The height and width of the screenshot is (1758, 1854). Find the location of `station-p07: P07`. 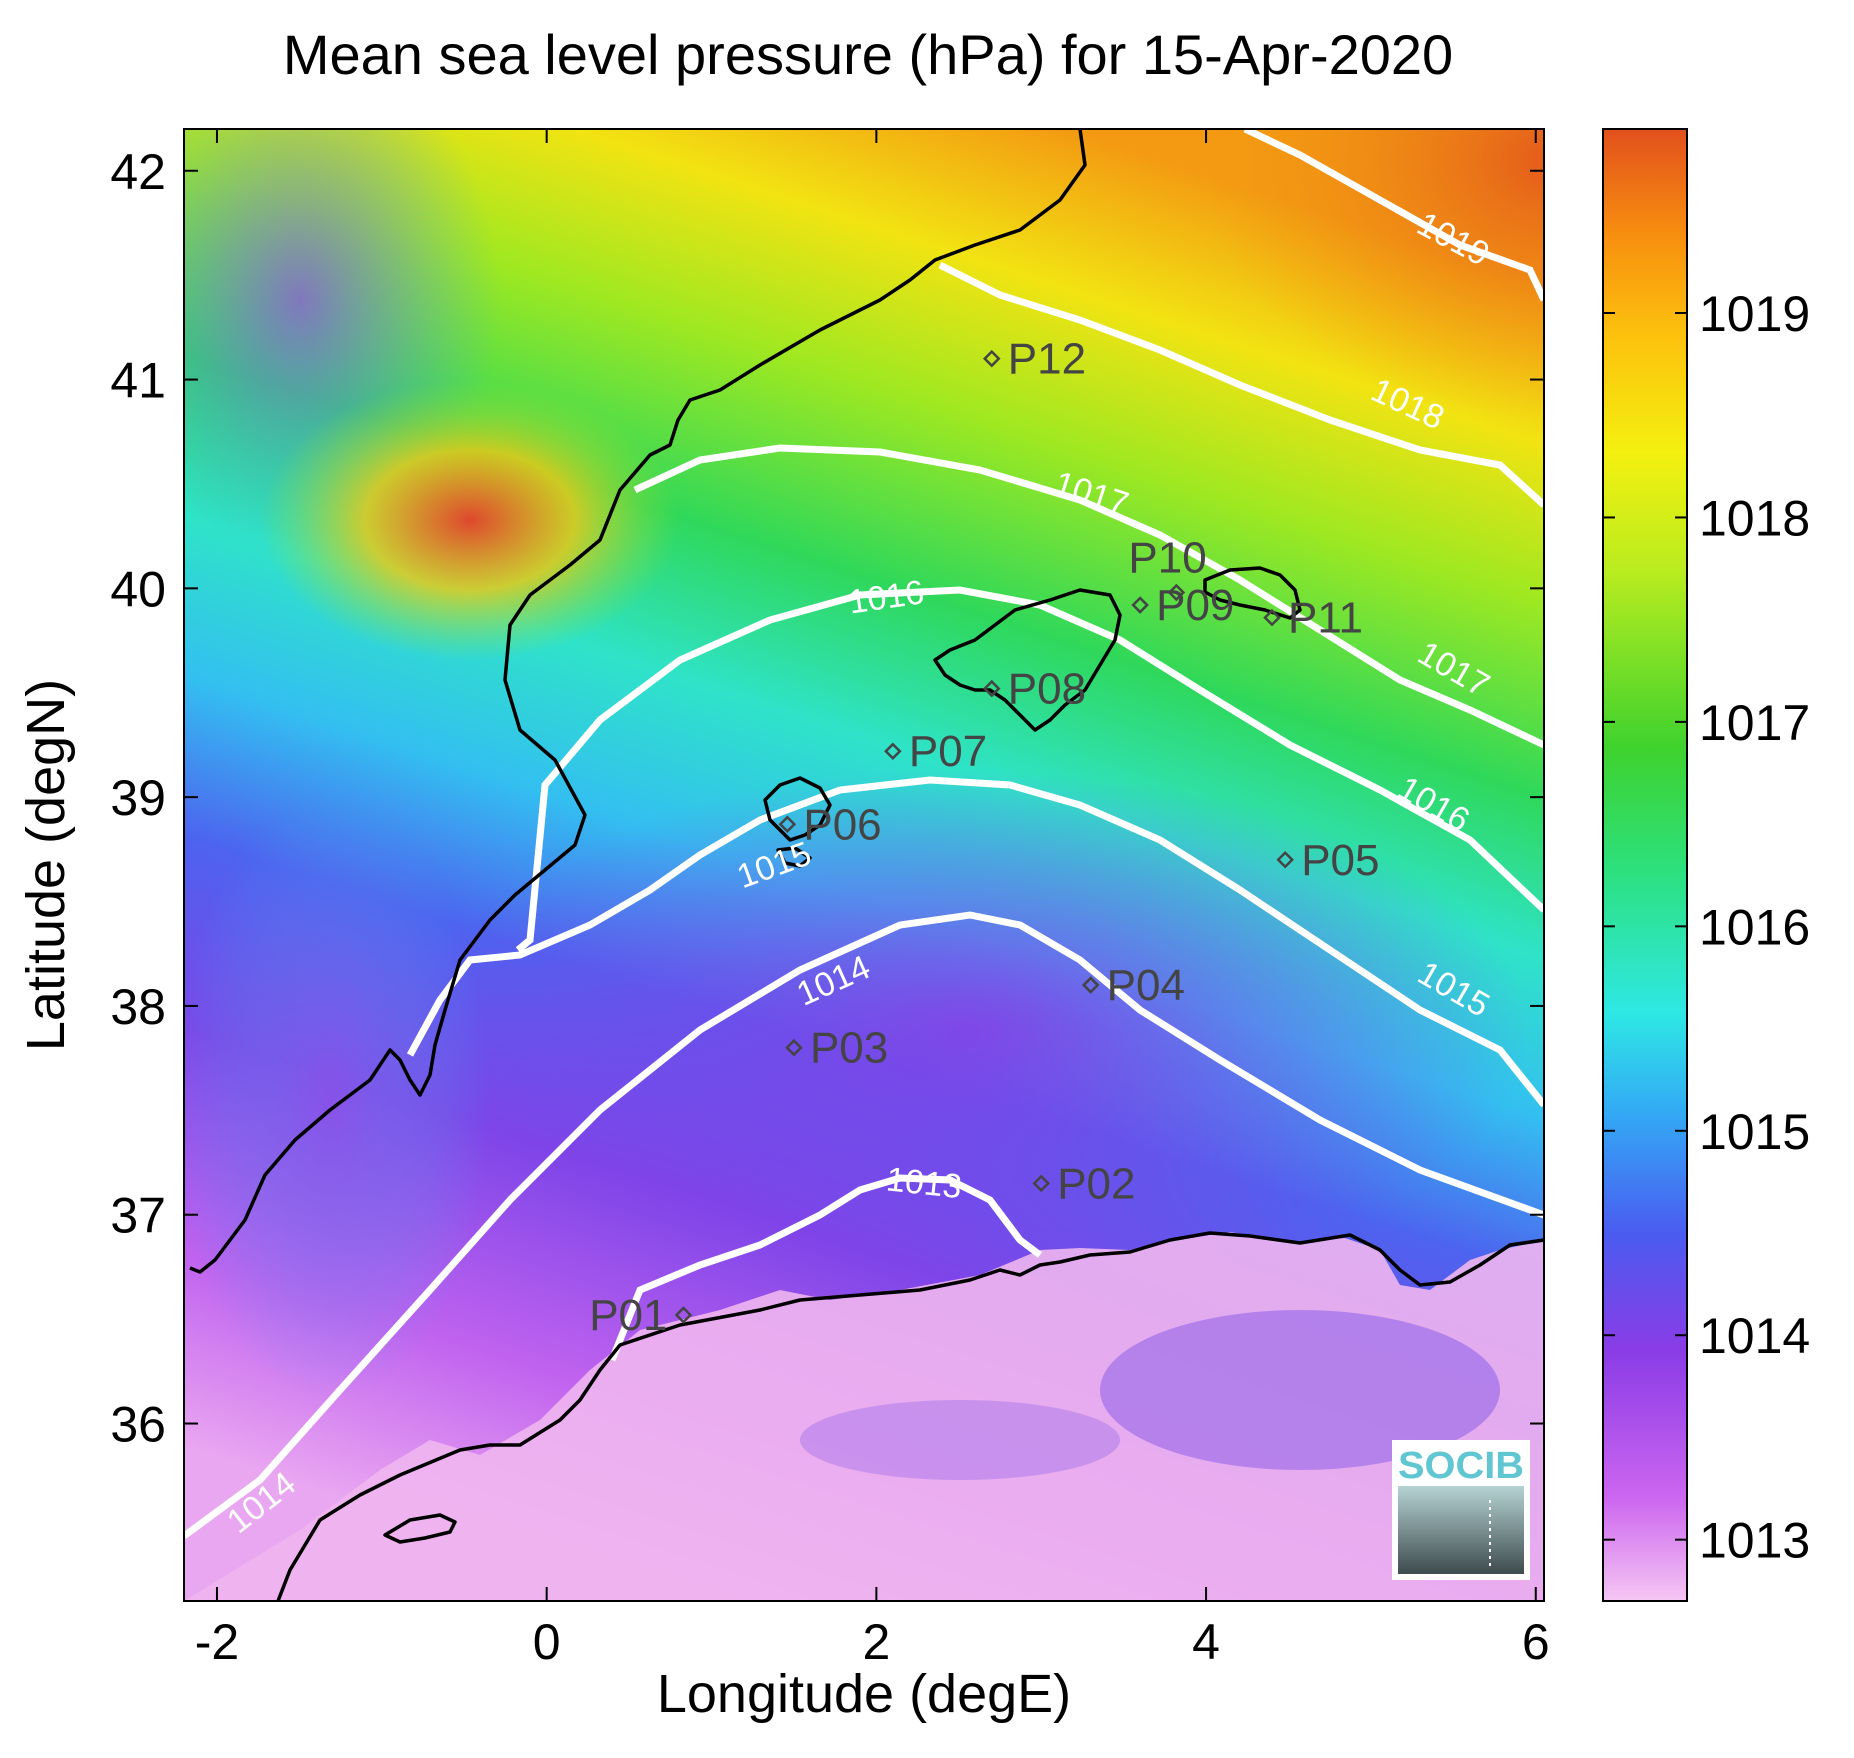

station-p07: P07 is located at coordinates (935, 751).